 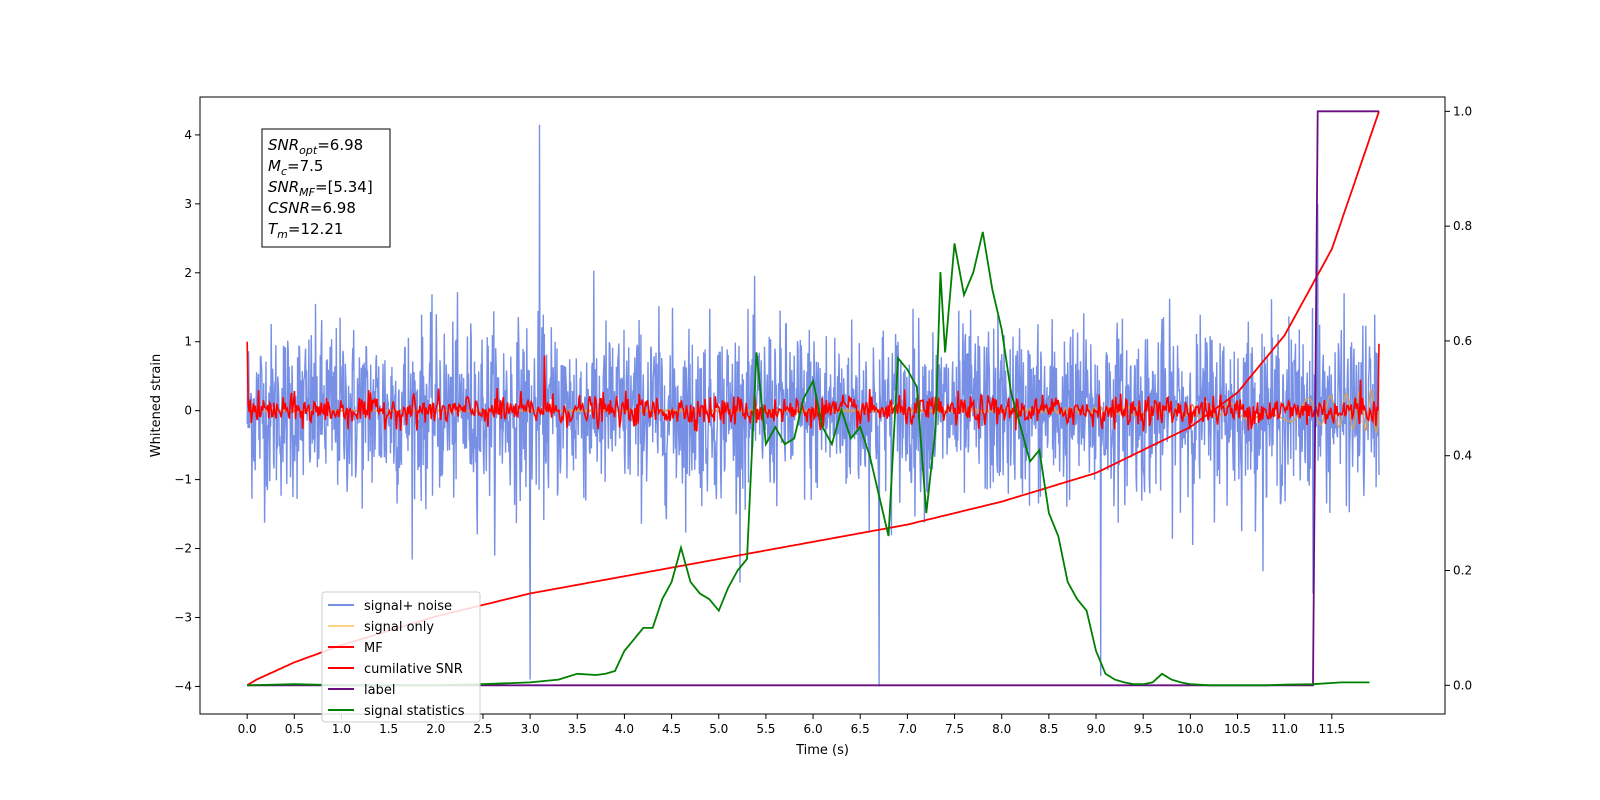 I want to click on x-tick-label: 0.0, so click(x=247, y=729).